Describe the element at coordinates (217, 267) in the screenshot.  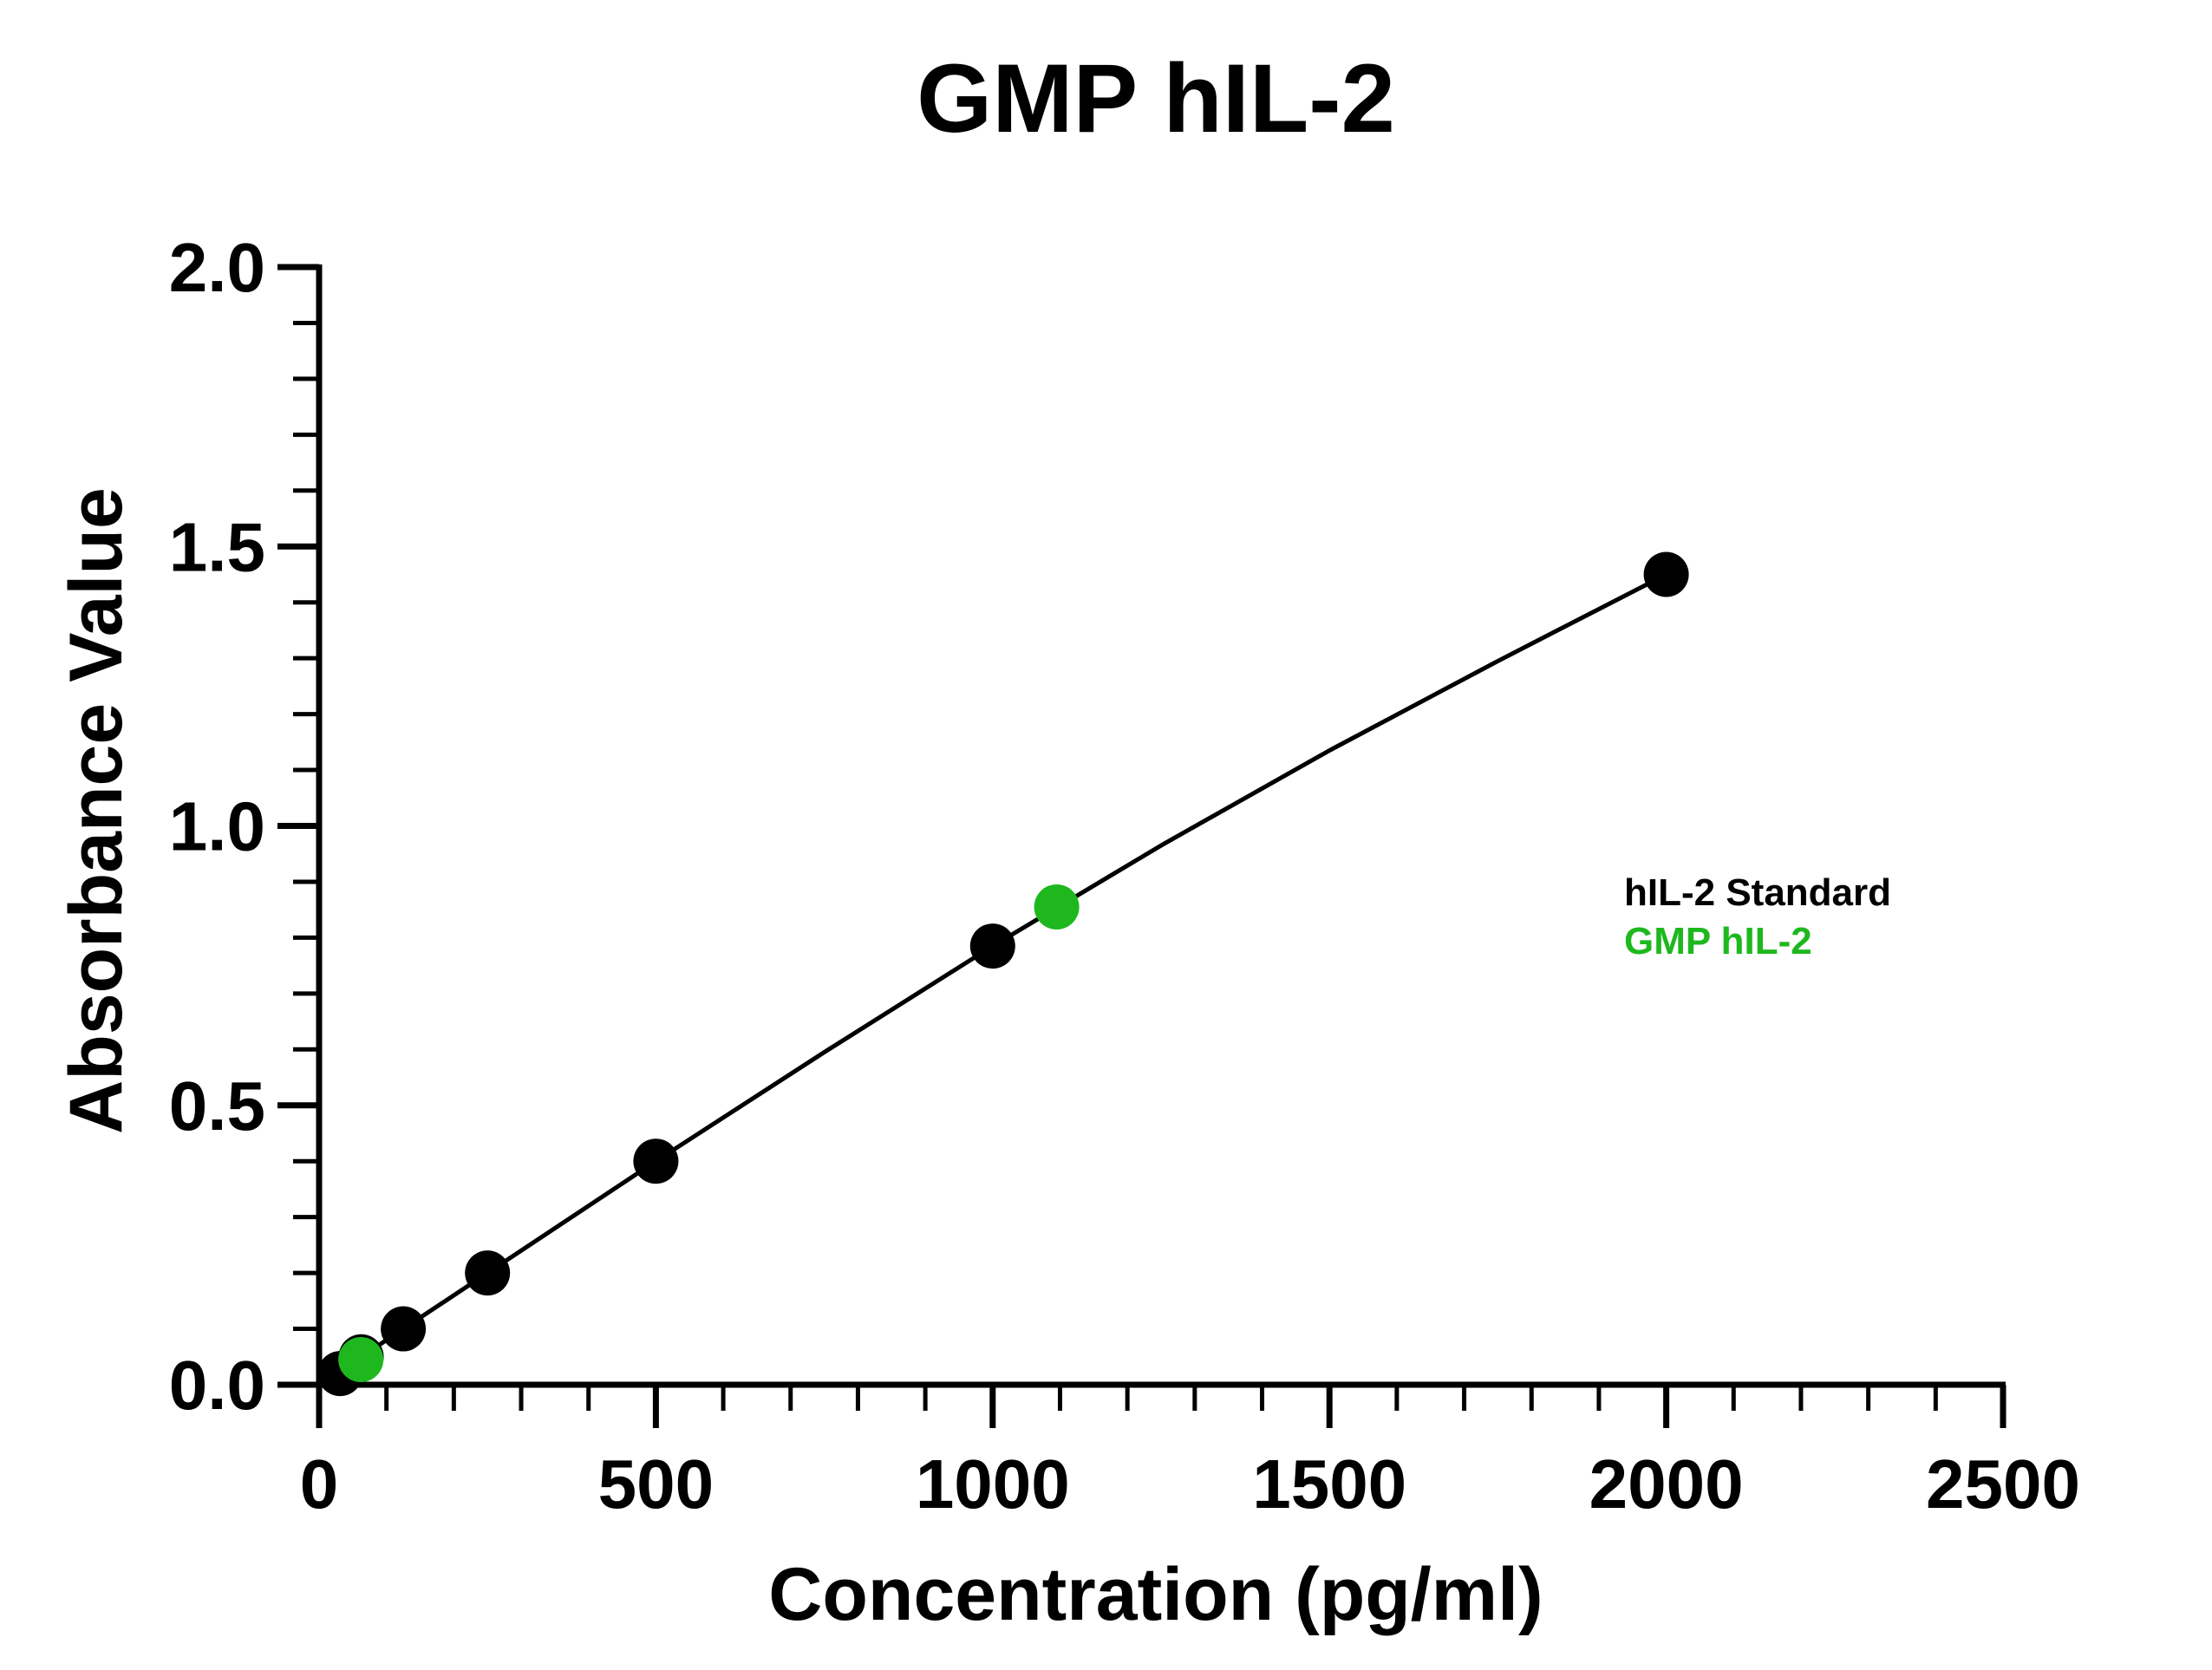
I see `y-tick-label: 2.0` at that location.